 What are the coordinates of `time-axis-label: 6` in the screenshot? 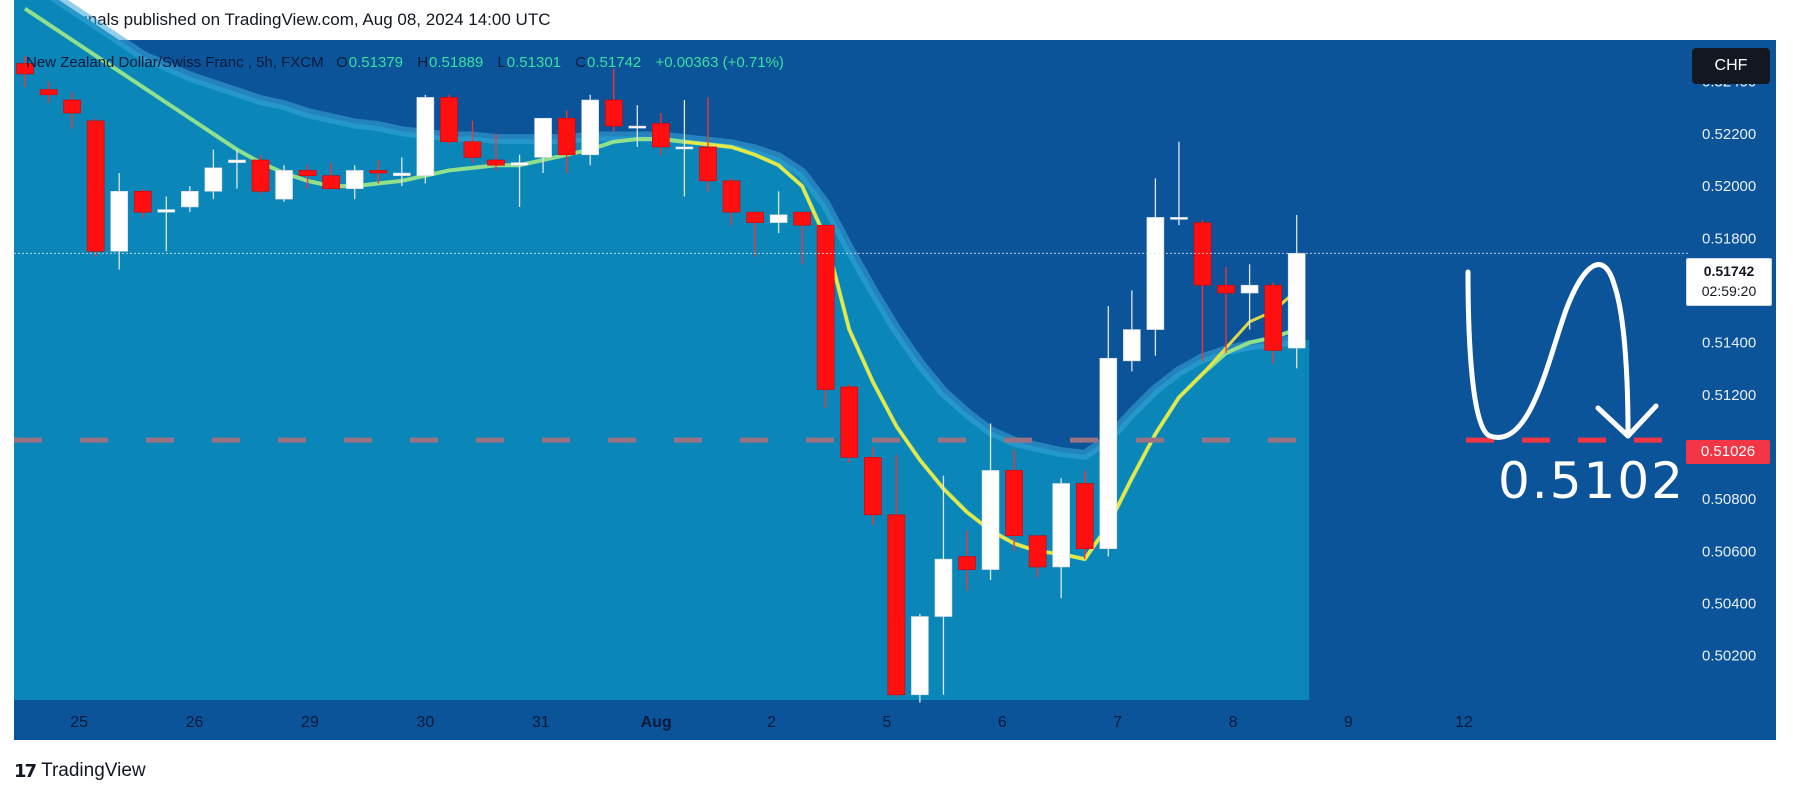 It's located at (1002, 722).